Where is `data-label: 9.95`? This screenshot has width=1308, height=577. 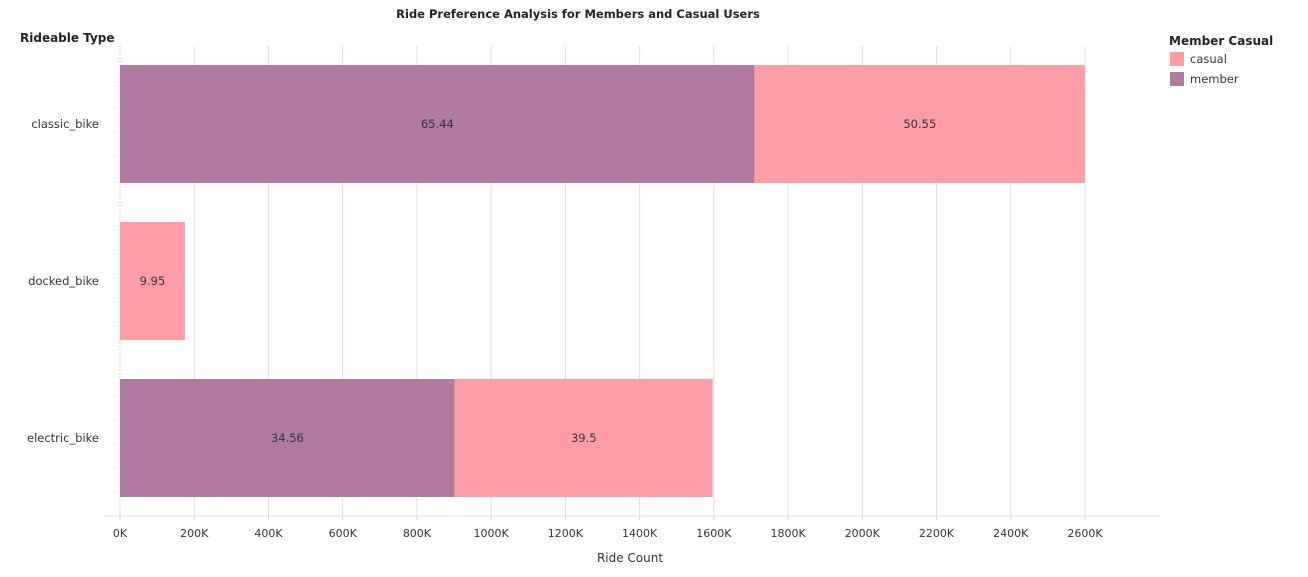 data-label: 9.95 is located at coordinates (153, 281).